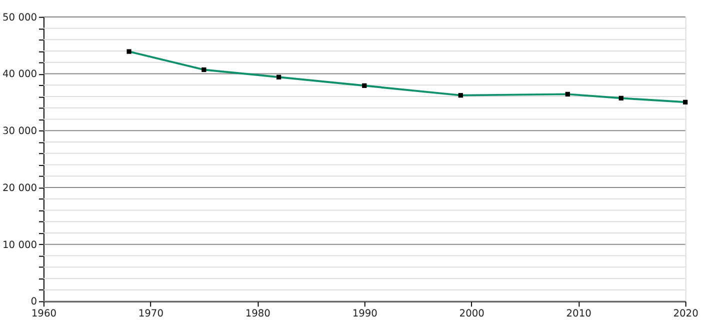 The width and height of the screenshot is (710, 320). Describe the element at coordinates (579, 314) in the screenshot. I see `x-tick-label: 2010` at that location.